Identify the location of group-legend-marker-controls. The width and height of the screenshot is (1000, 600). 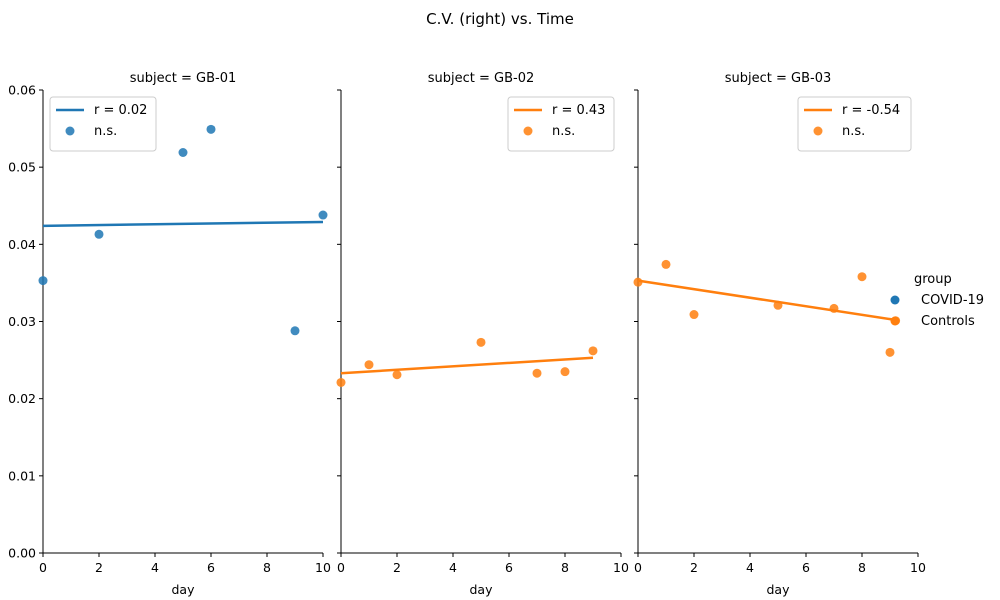
(895, 321).